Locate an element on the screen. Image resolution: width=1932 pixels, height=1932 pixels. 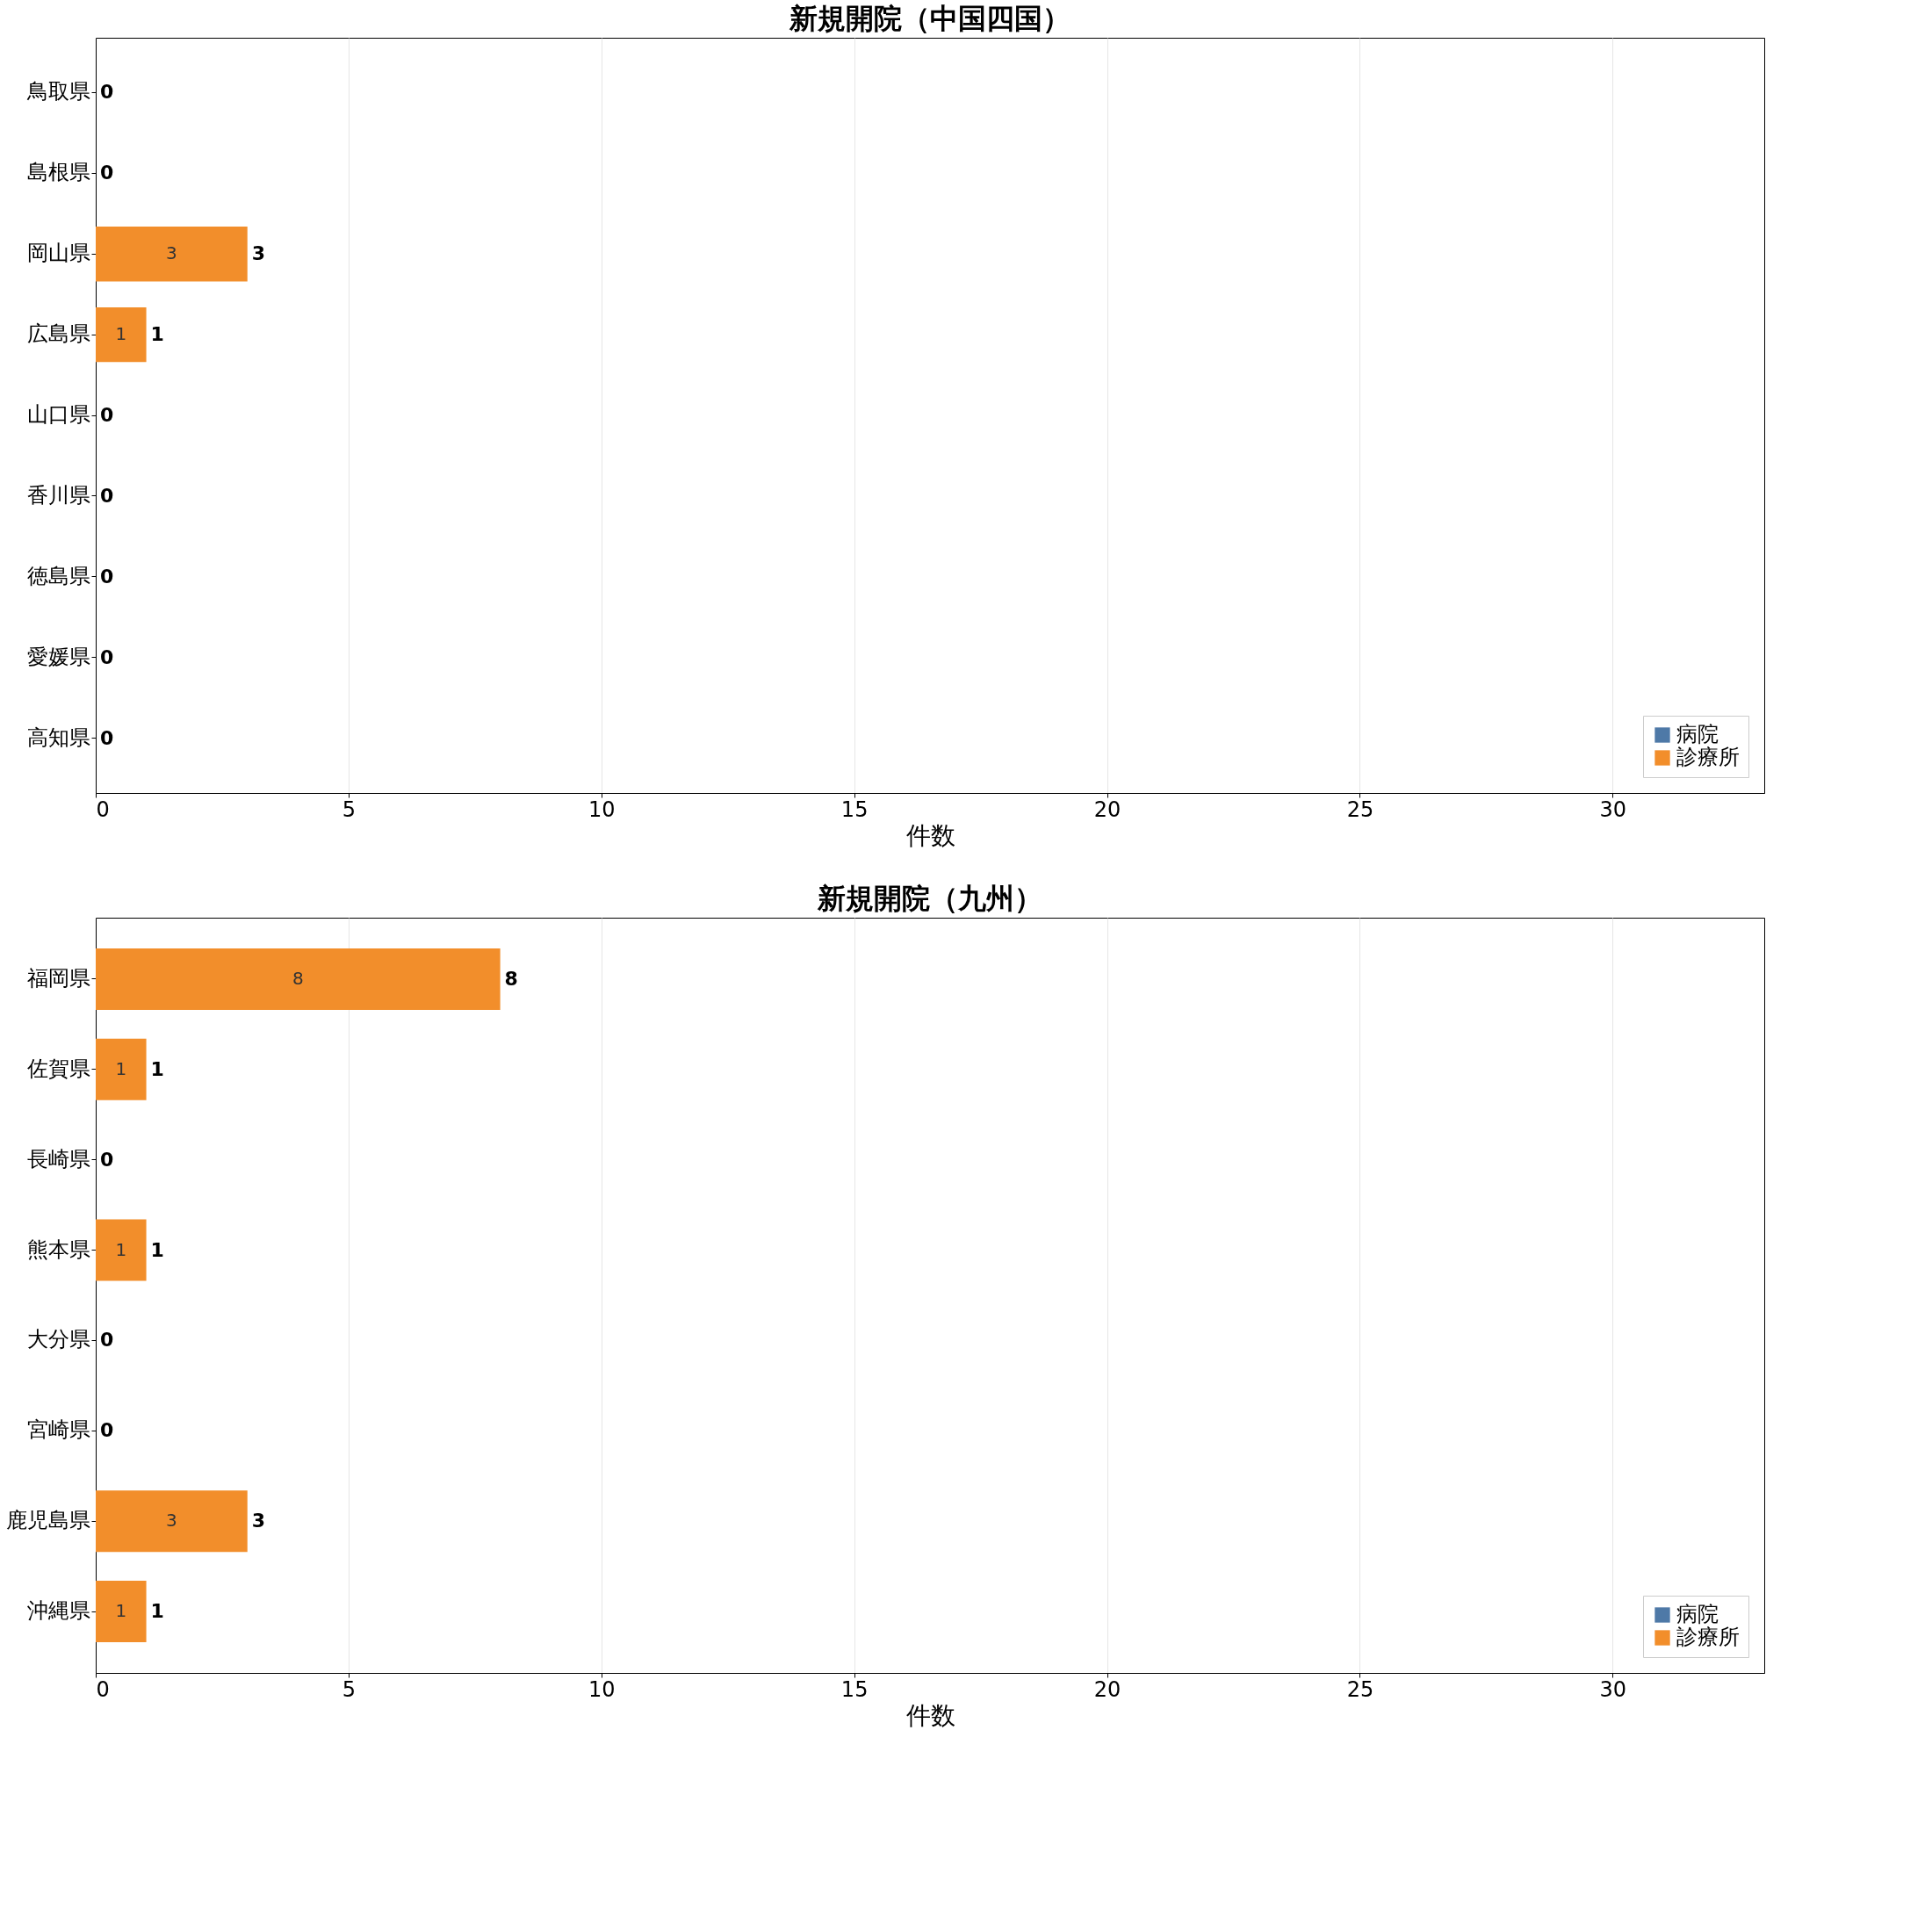
y-tick-label: 福岡県 is located at coordinates (58, 978).